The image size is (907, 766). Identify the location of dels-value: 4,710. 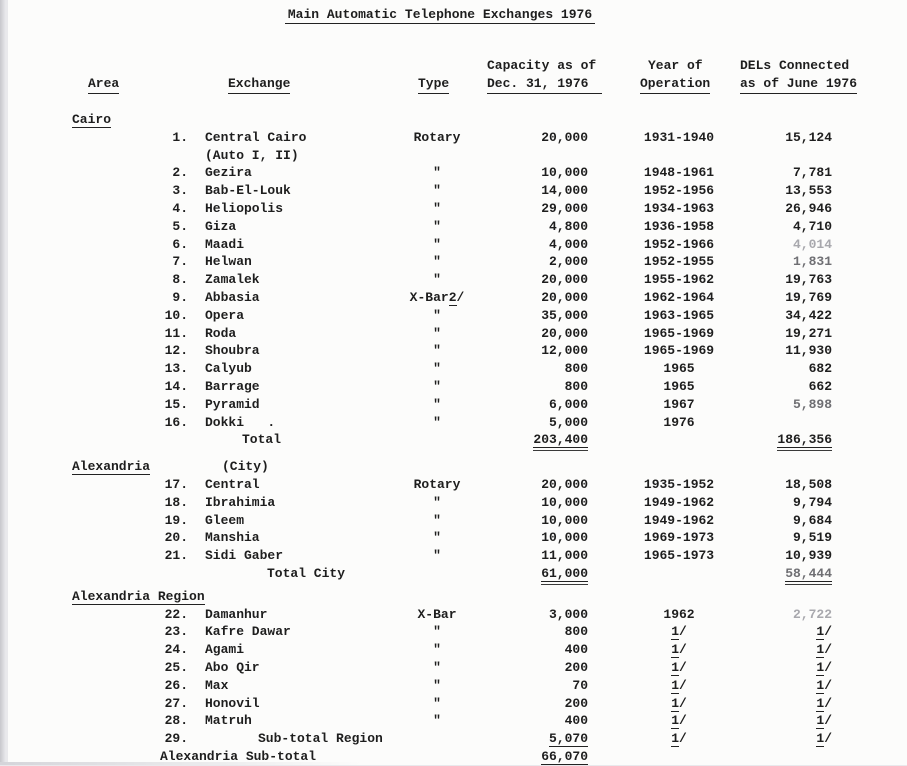
(777, 227).